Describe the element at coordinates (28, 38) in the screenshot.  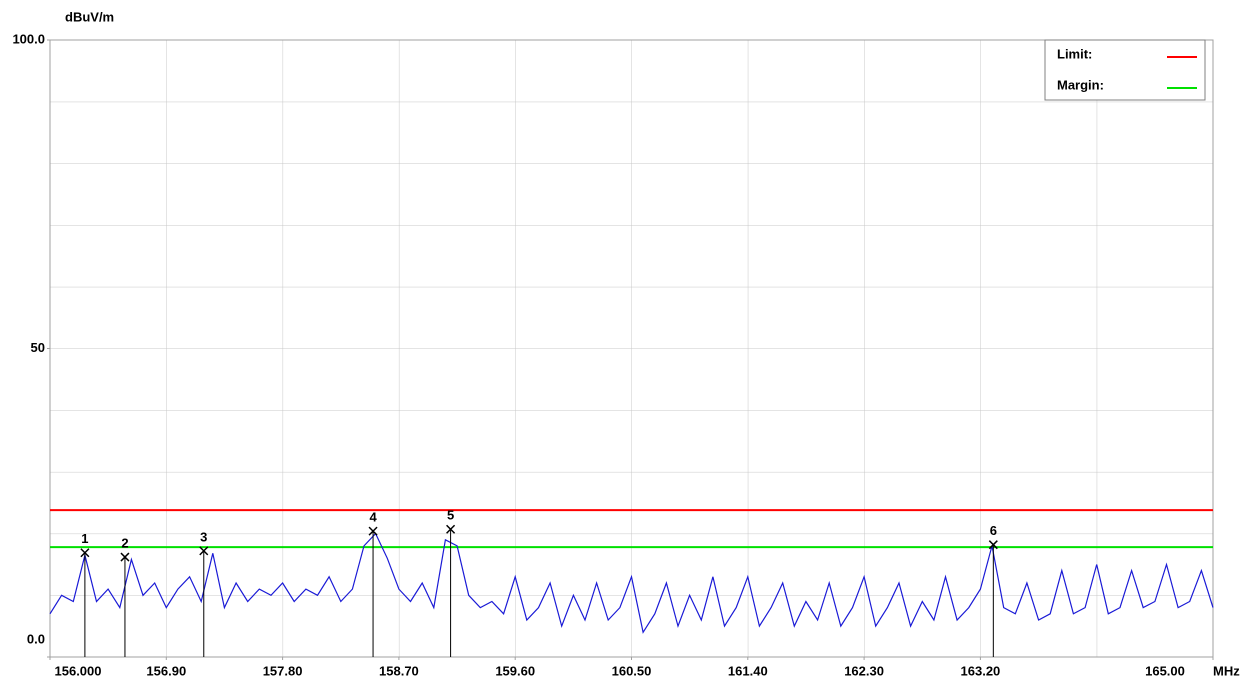
I see `y-tick-label: 100.0` at that location.